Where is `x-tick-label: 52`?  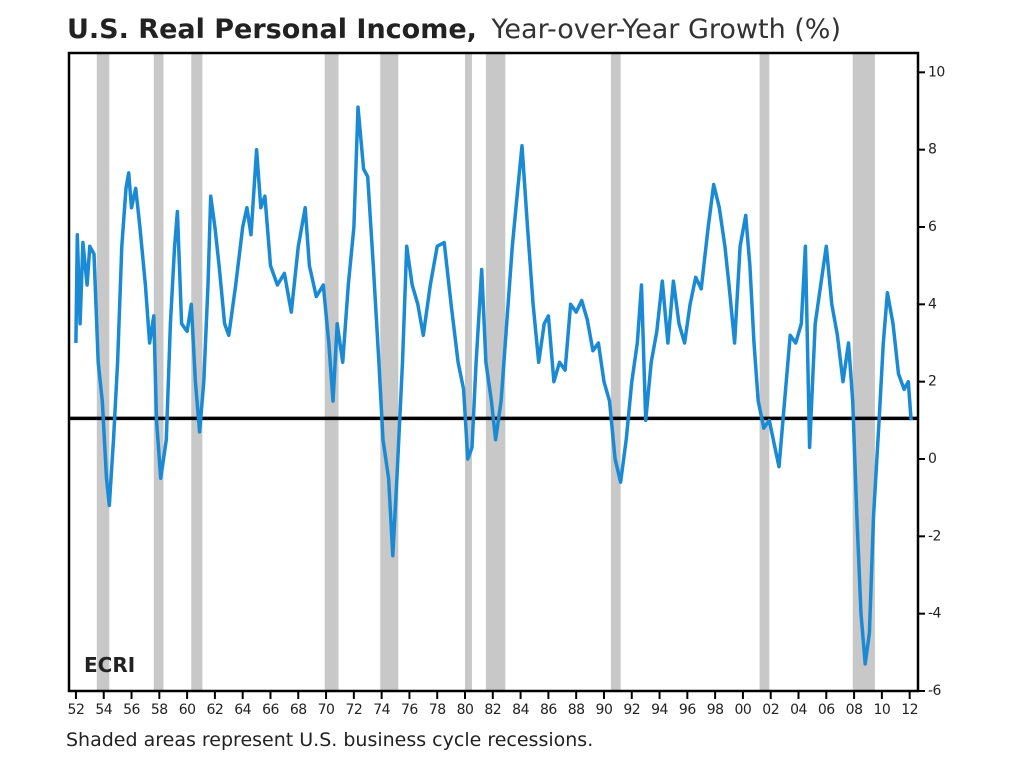
x-tick-label: 52 is located at coordinates (76, 710).